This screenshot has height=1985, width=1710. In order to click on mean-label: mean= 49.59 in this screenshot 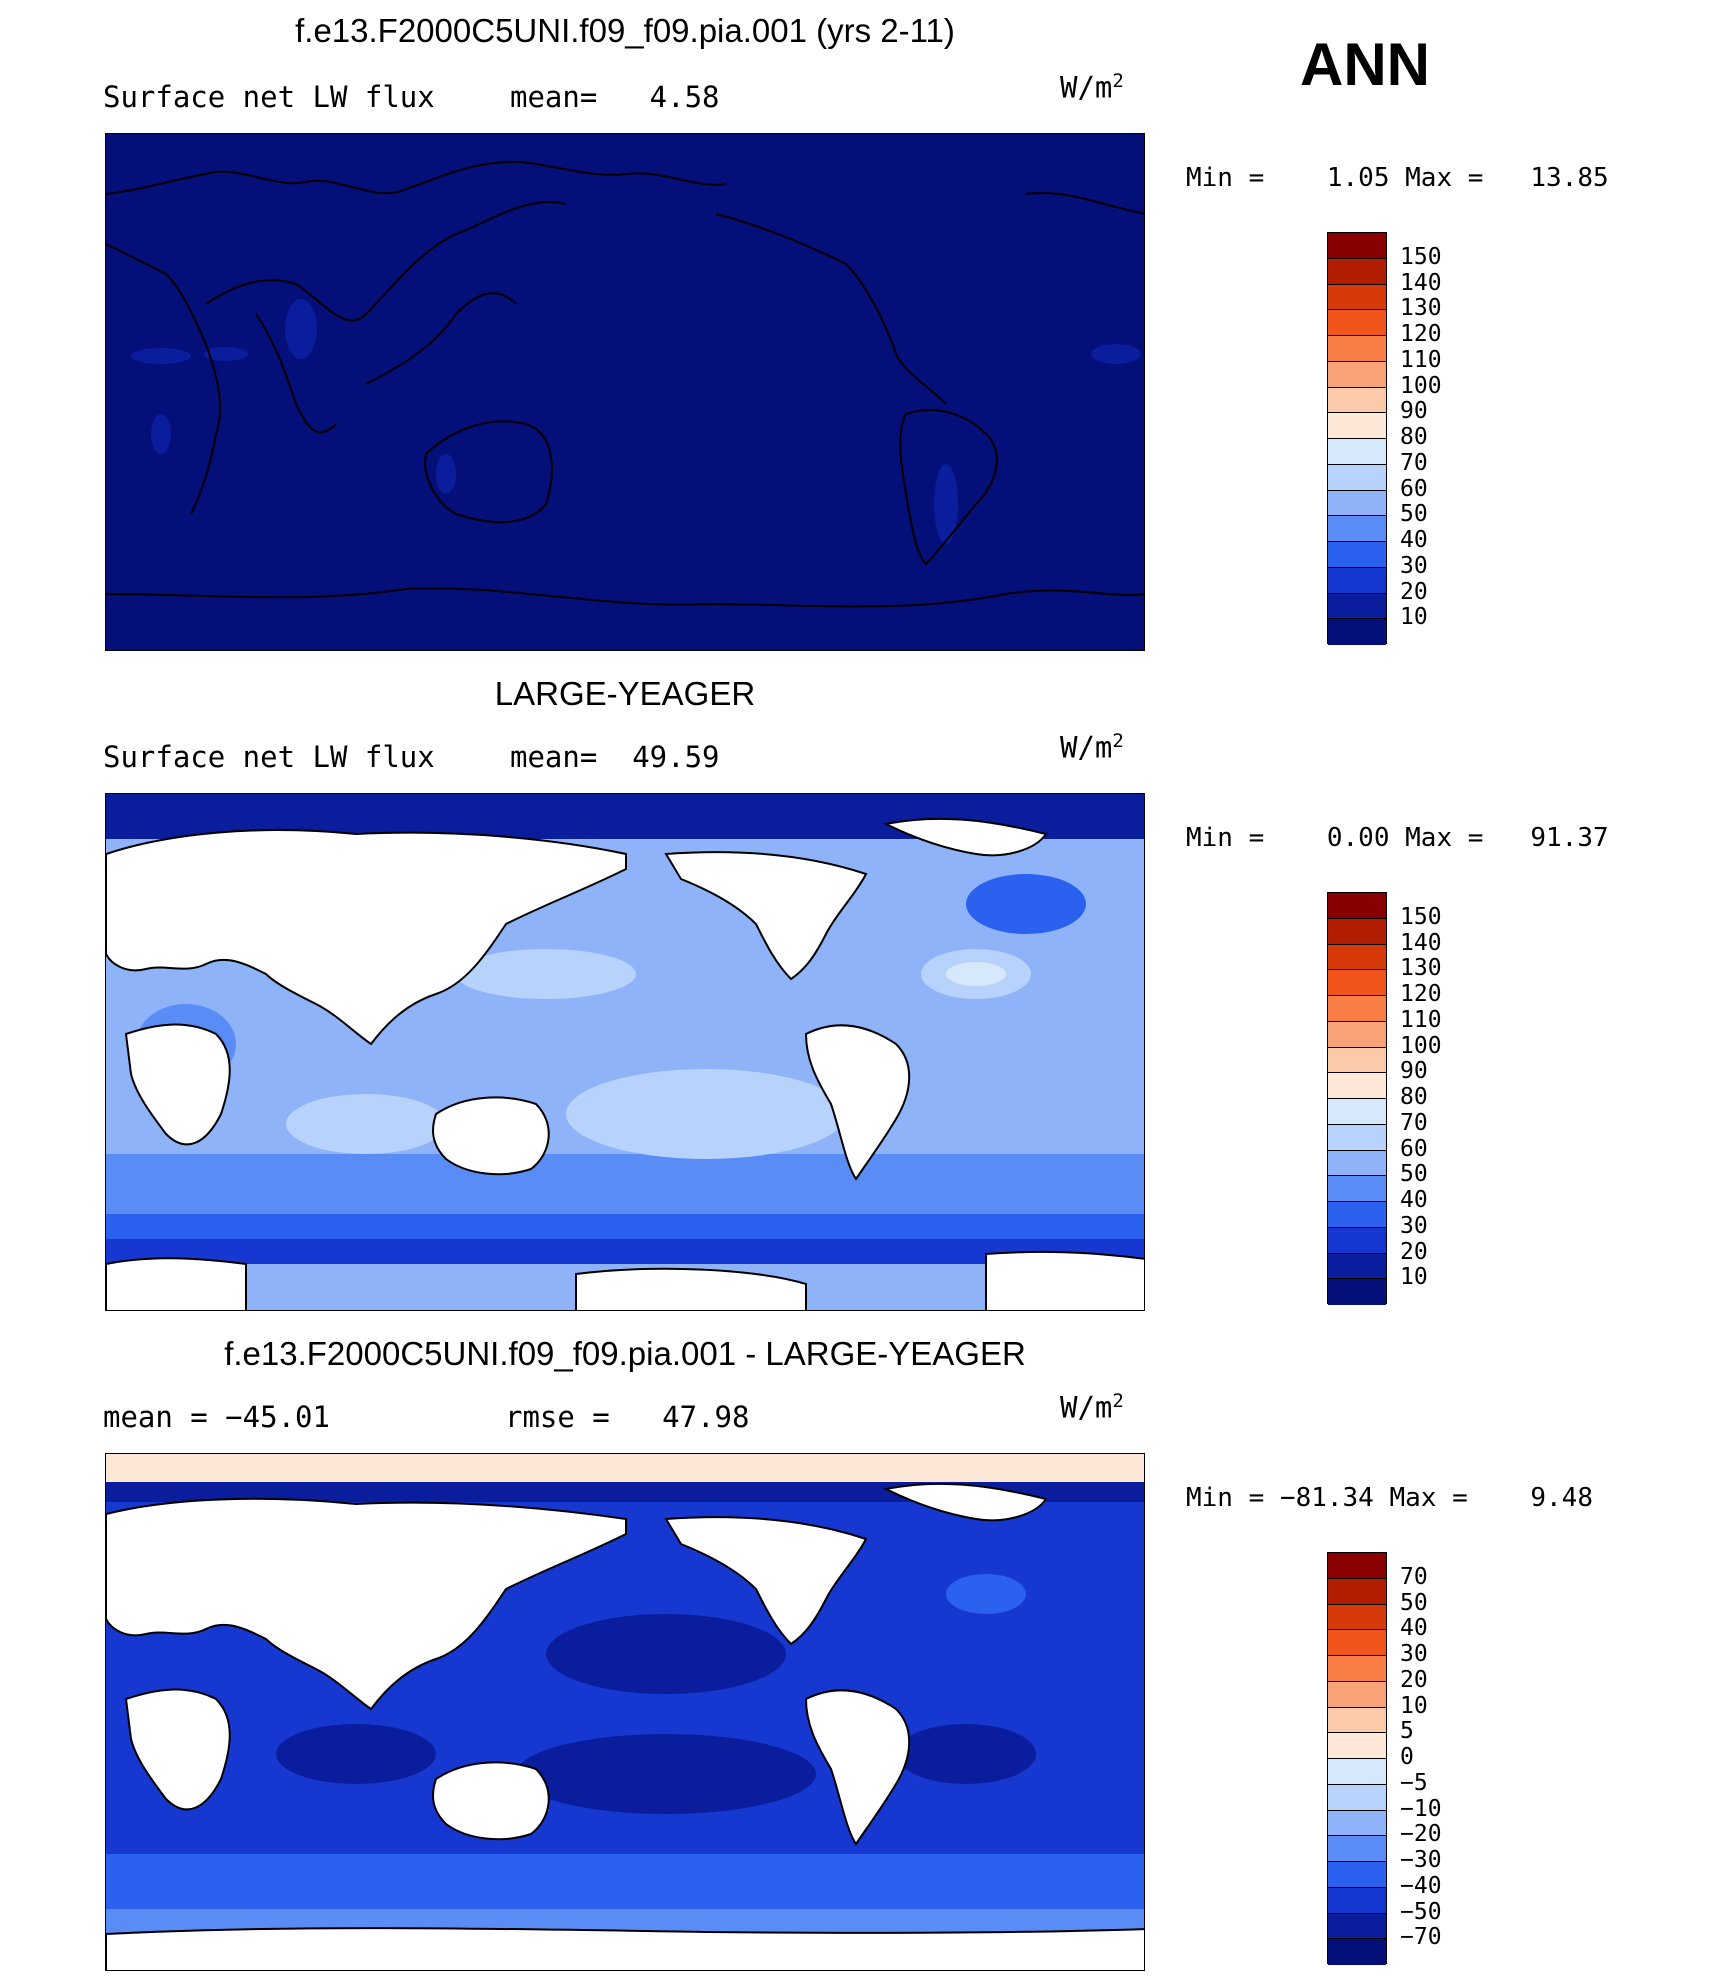, I will do `click(615, 757)`.